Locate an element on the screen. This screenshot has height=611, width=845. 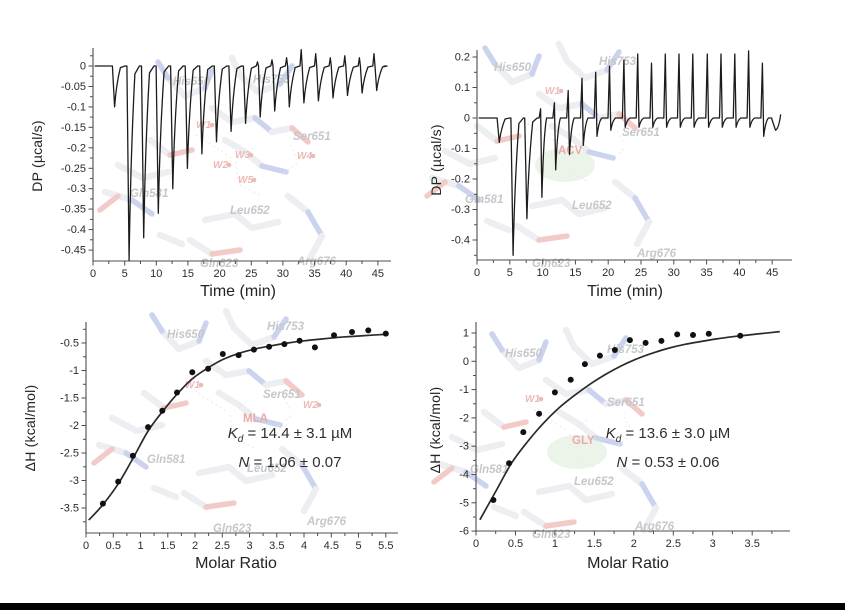
x-tick-label: 15 is located at coordinates (575, 273).